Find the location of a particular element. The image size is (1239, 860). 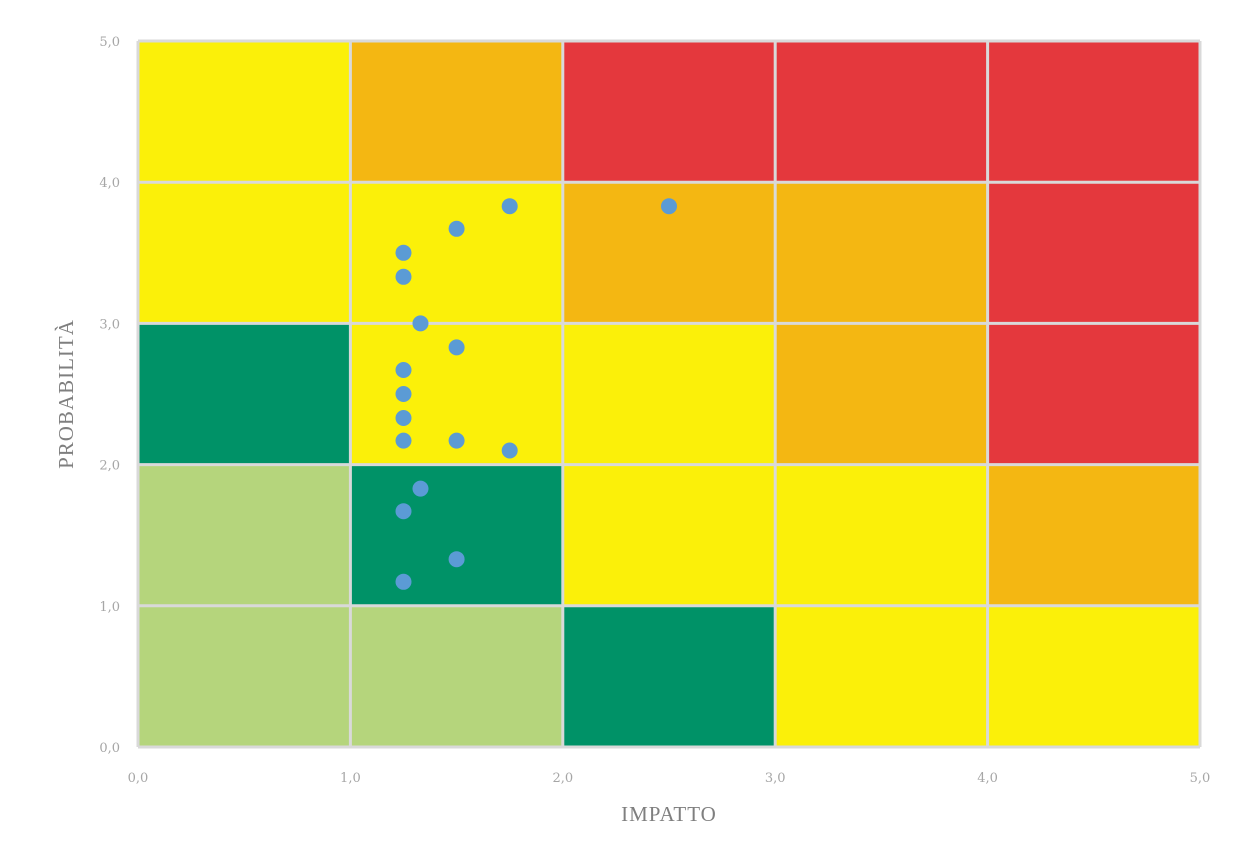

x-tick-label: 3,0 is located at coordinates (775, 778).